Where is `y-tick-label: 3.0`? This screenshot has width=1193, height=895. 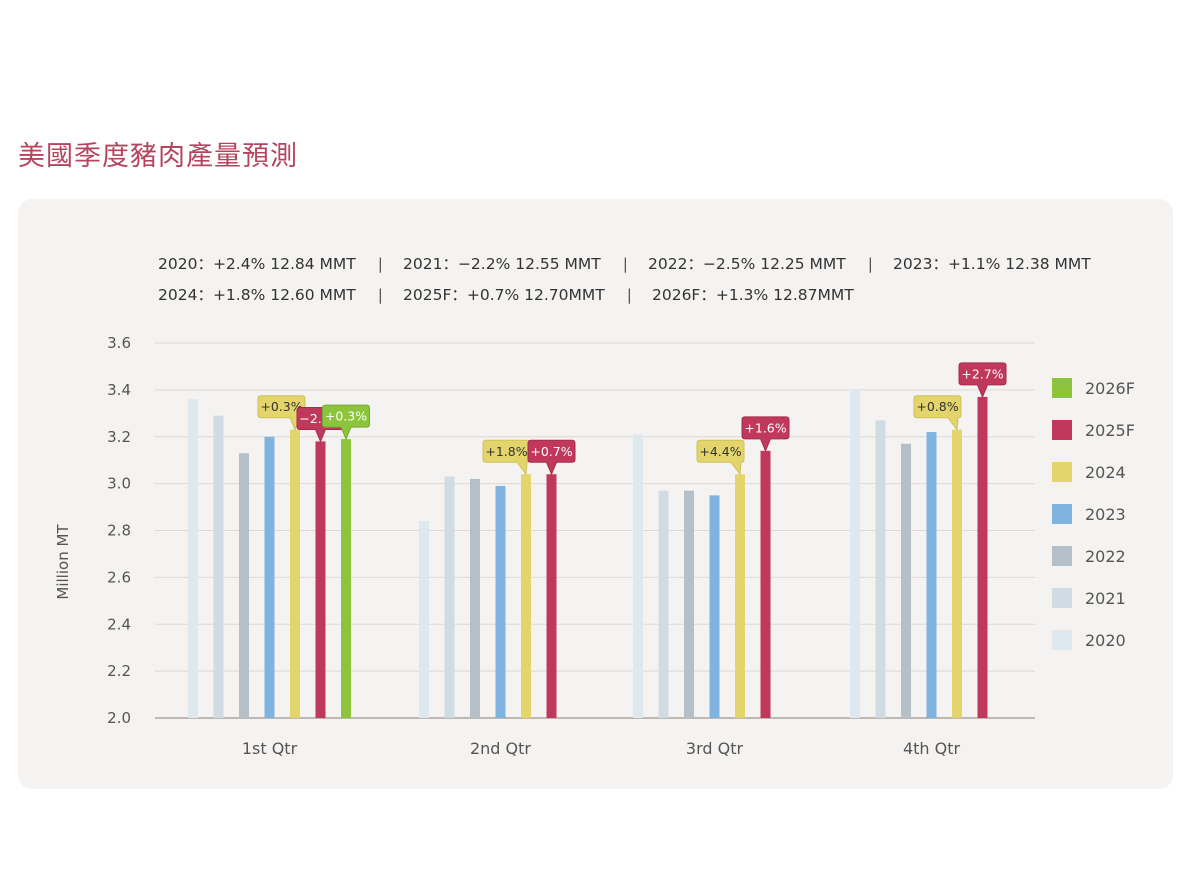 y-tick-label: 3.0 is located at coordinates (119, 484).